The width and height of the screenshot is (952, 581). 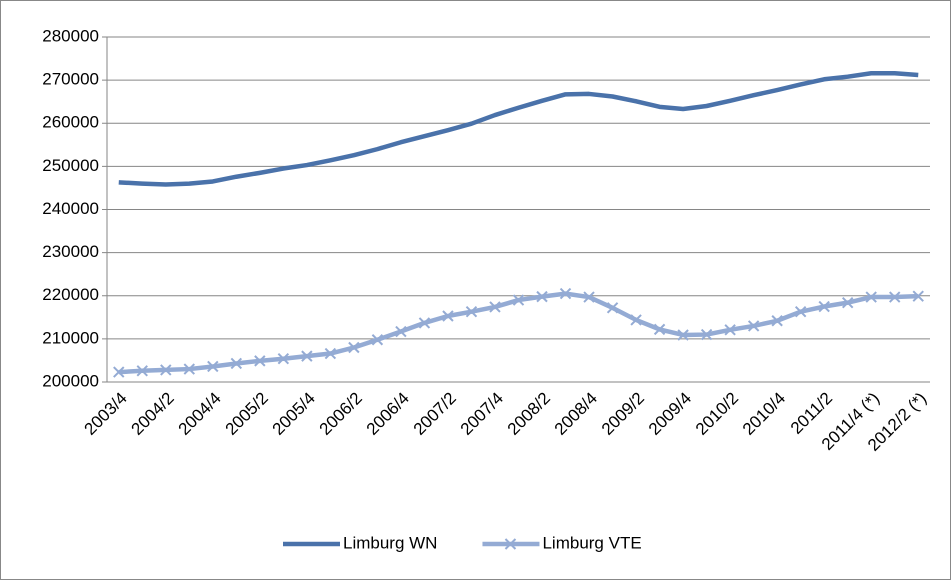 I want to click on y-tick-label: 260000, so click(x=70, y=122).